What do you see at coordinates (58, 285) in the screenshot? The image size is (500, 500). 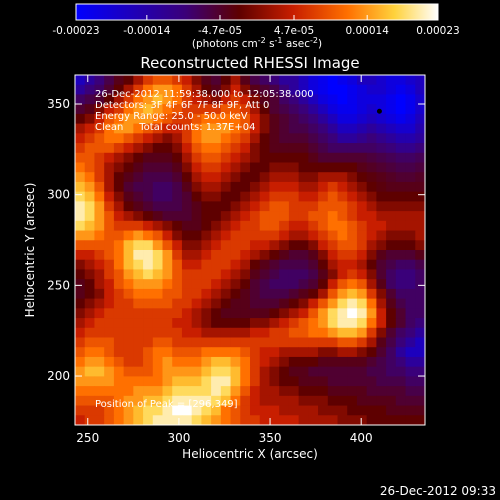 I see `y-tick-label: 250` at bounding box center [58, 285].